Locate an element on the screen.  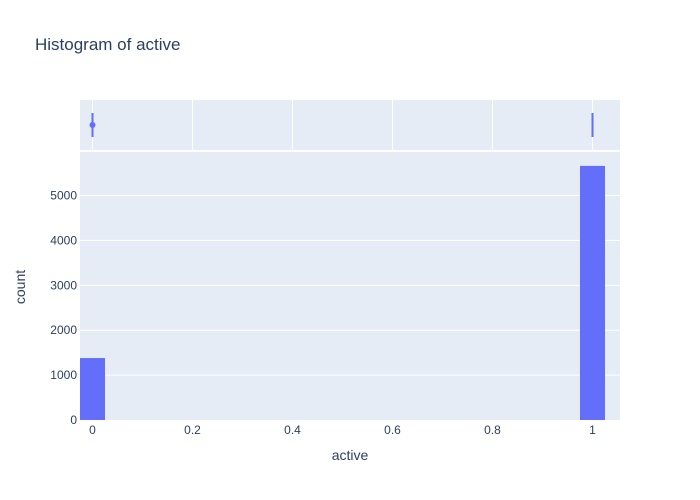
y-axis-title: count is located at coordinates (20, 287).